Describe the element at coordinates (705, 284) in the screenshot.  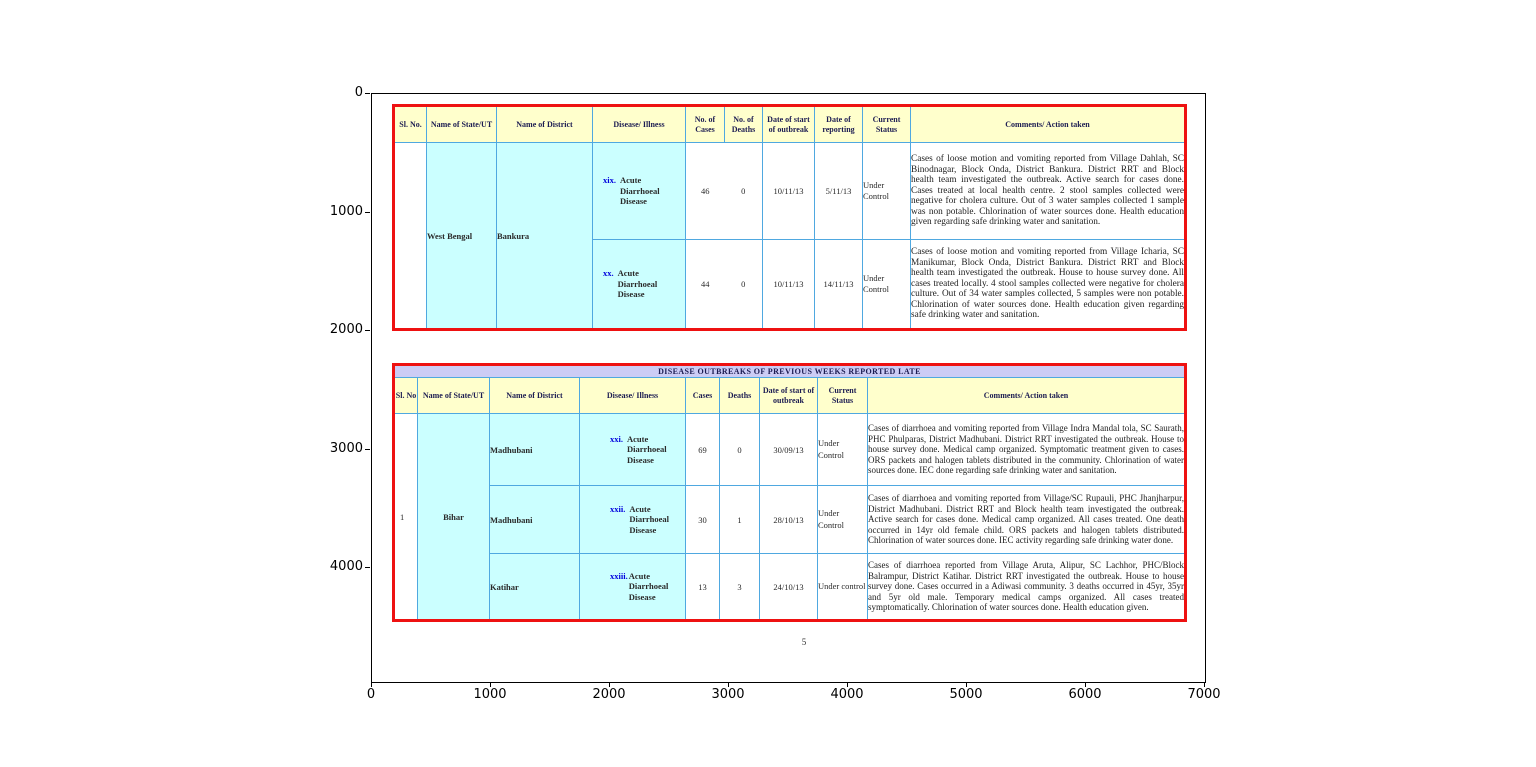
I see `cell-cases: 44` at that location.